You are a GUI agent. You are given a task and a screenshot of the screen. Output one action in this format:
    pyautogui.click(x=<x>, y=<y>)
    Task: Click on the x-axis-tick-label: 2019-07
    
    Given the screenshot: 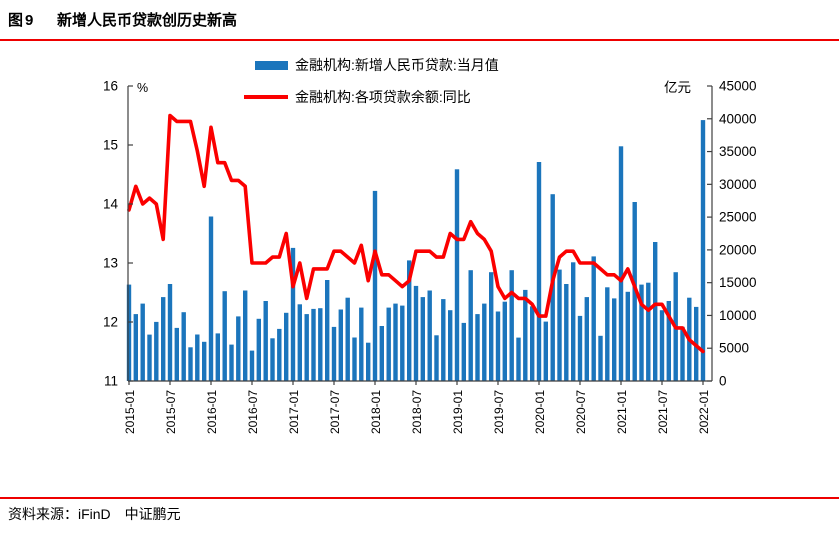 What is the action you would take?
    pyautogui.click(x=499, y=412)
    